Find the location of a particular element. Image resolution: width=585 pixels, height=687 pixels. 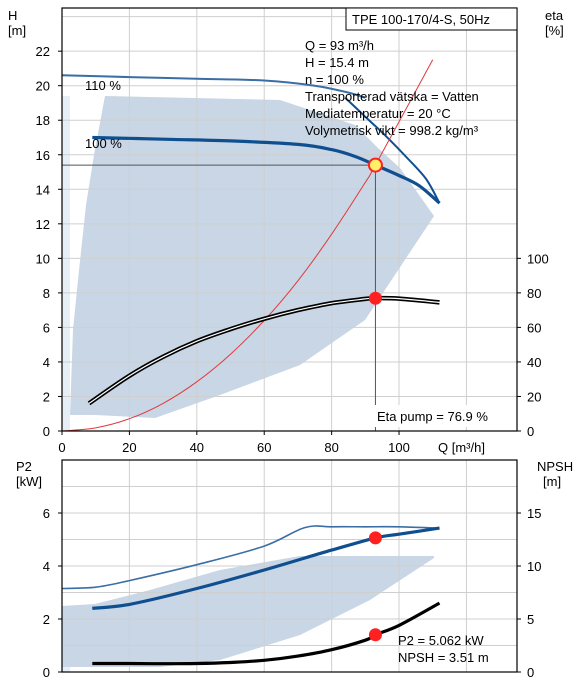

top-ylabel-right-line2: [%] is located at coordinates (554, 30).